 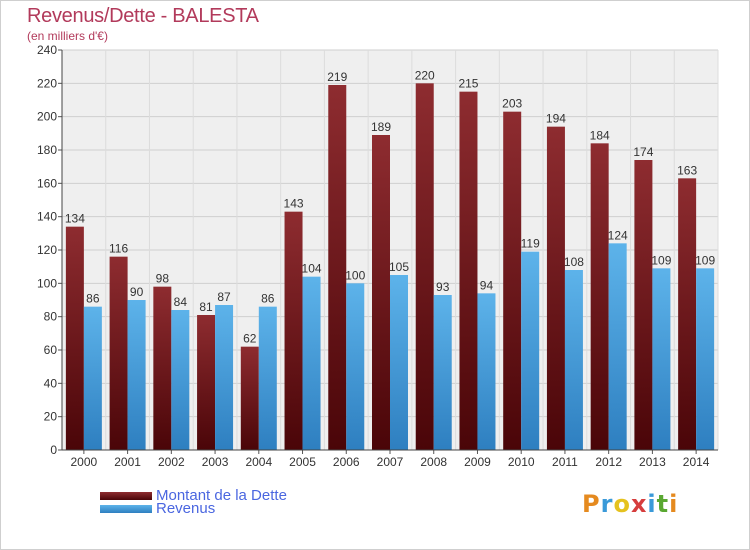 I want to click on bar-debt-2009, so click(x=468, y=271).